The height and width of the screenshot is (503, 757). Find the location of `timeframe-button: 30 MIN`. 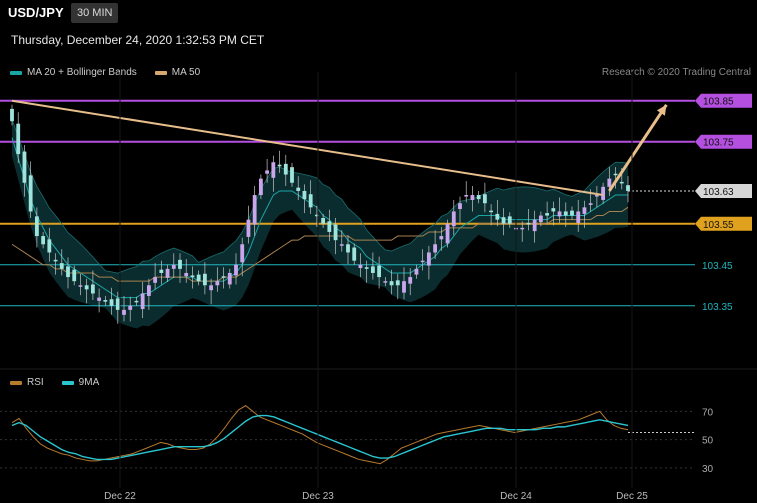

timeframe-button: 30 MIN is located at coordinates (95, 13).